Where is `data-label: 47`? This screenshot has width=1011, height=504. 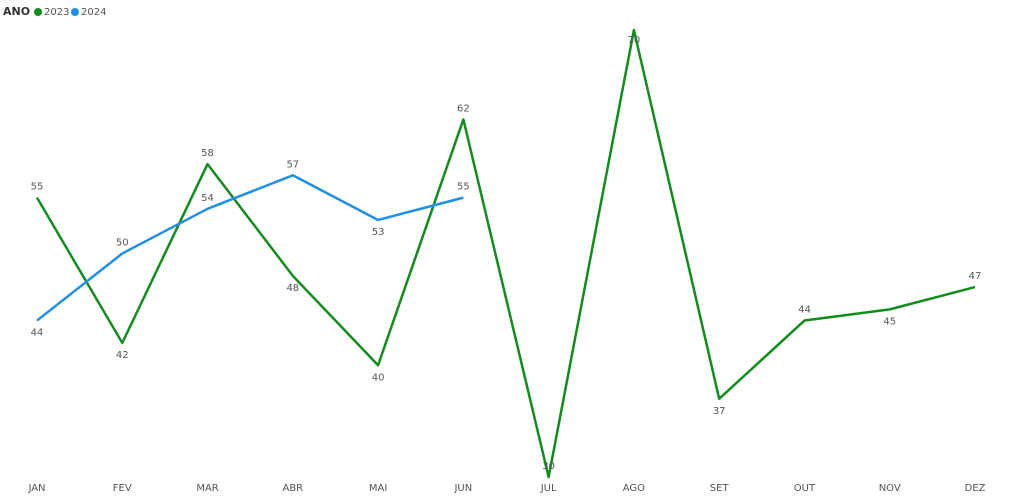
data-label: 47 is located at coordinates (975, 276).